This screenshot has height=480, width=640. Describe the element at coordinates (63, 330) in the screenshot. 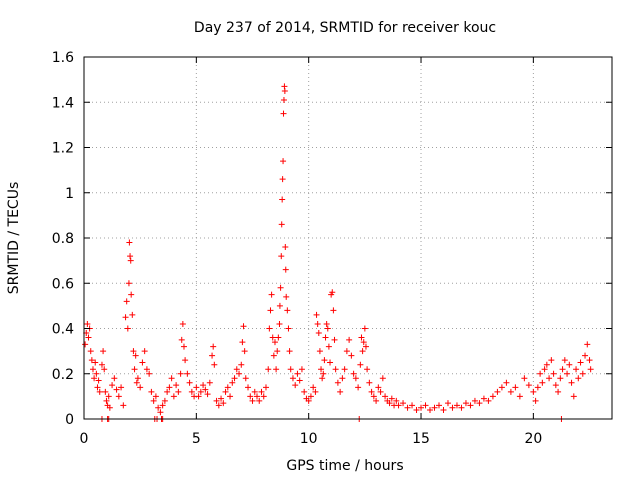

I see `y-tick-label: 0.4` at that location.